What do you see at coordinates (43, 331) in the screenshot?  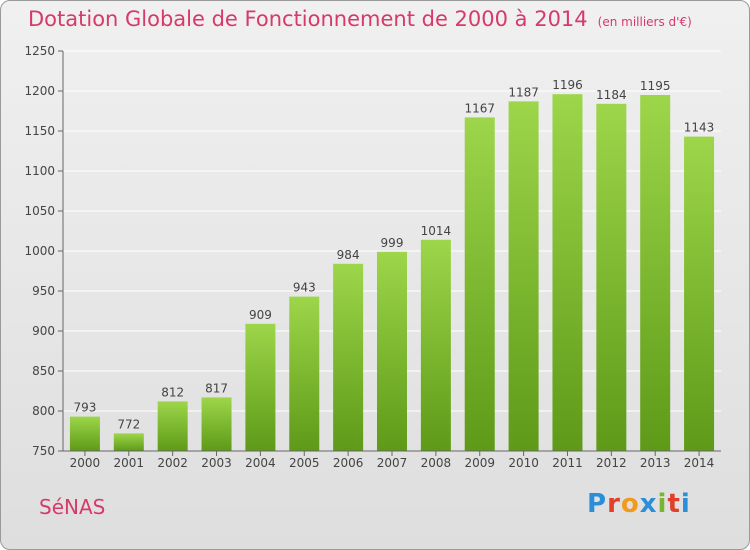 I see `y-tick-label: 900` at bounding box center [43, 331].